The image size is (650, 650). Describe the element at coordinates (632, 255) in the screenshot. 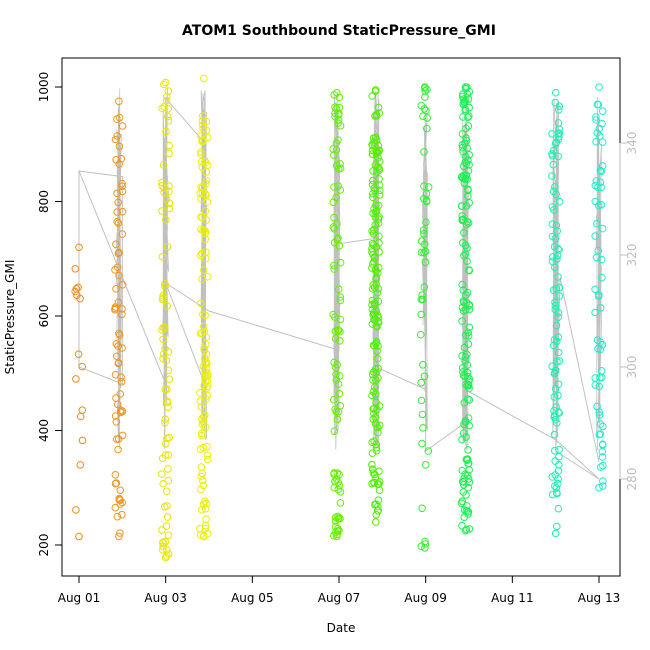

I see `y2-tick-label: 320` at that location.